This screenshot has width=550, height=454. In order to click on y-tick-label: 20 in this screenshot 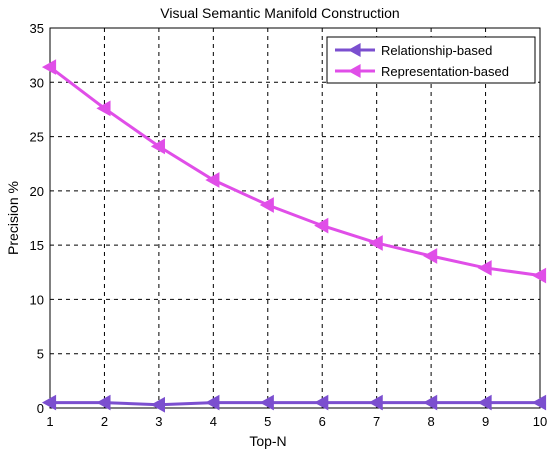, I will do `click(37, 191)`.